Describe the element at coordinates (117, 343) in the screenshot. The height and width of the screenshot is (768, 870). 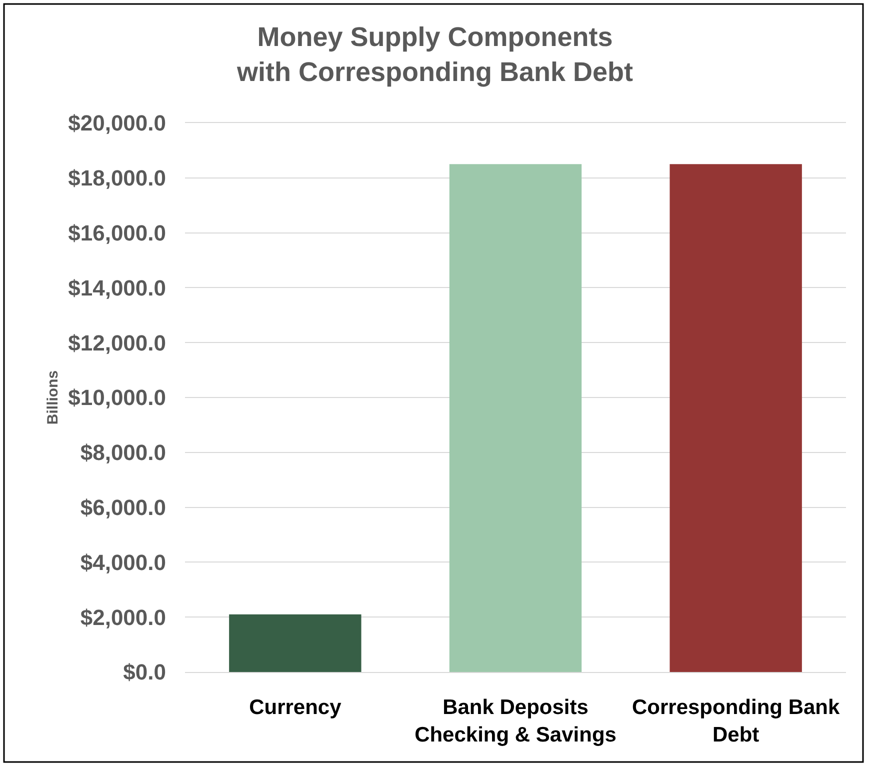
I see `y-tick-label: $12,000.0` at that location.